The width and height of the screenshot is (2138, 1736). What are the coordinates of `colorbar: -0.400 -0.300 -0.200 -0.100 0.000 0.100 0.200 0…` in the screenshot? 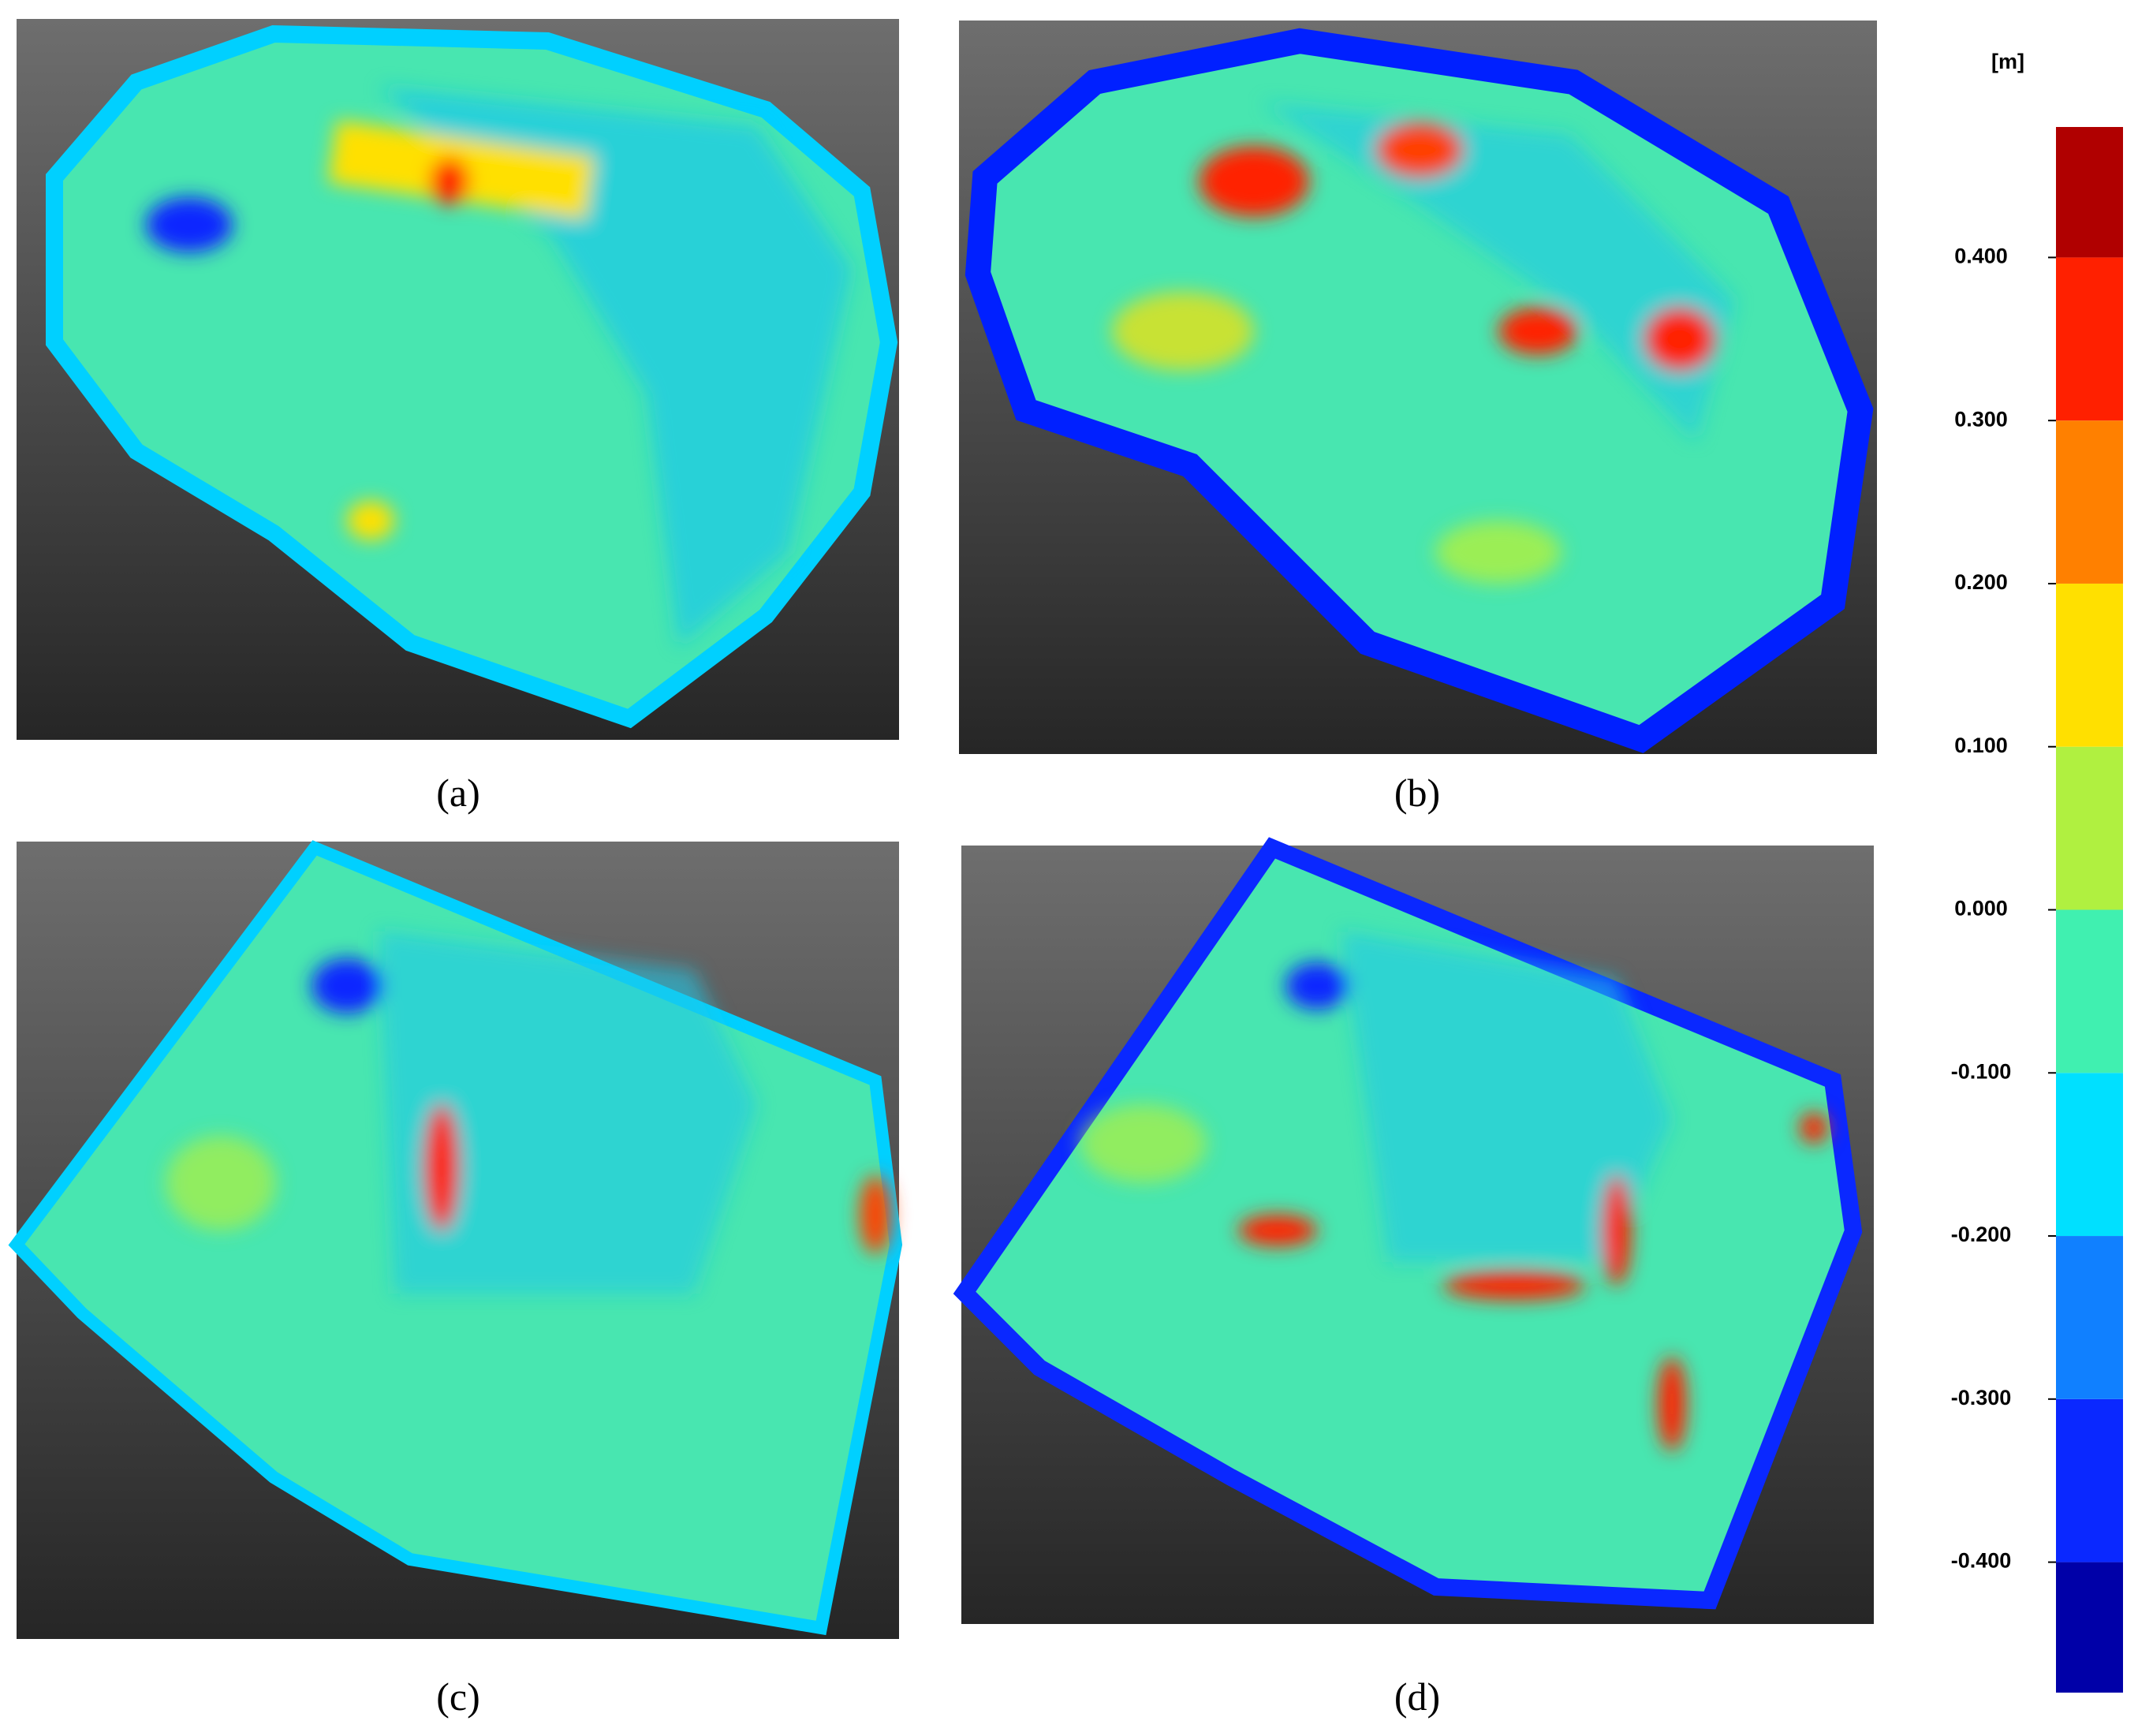 It's located at (2037, 910).